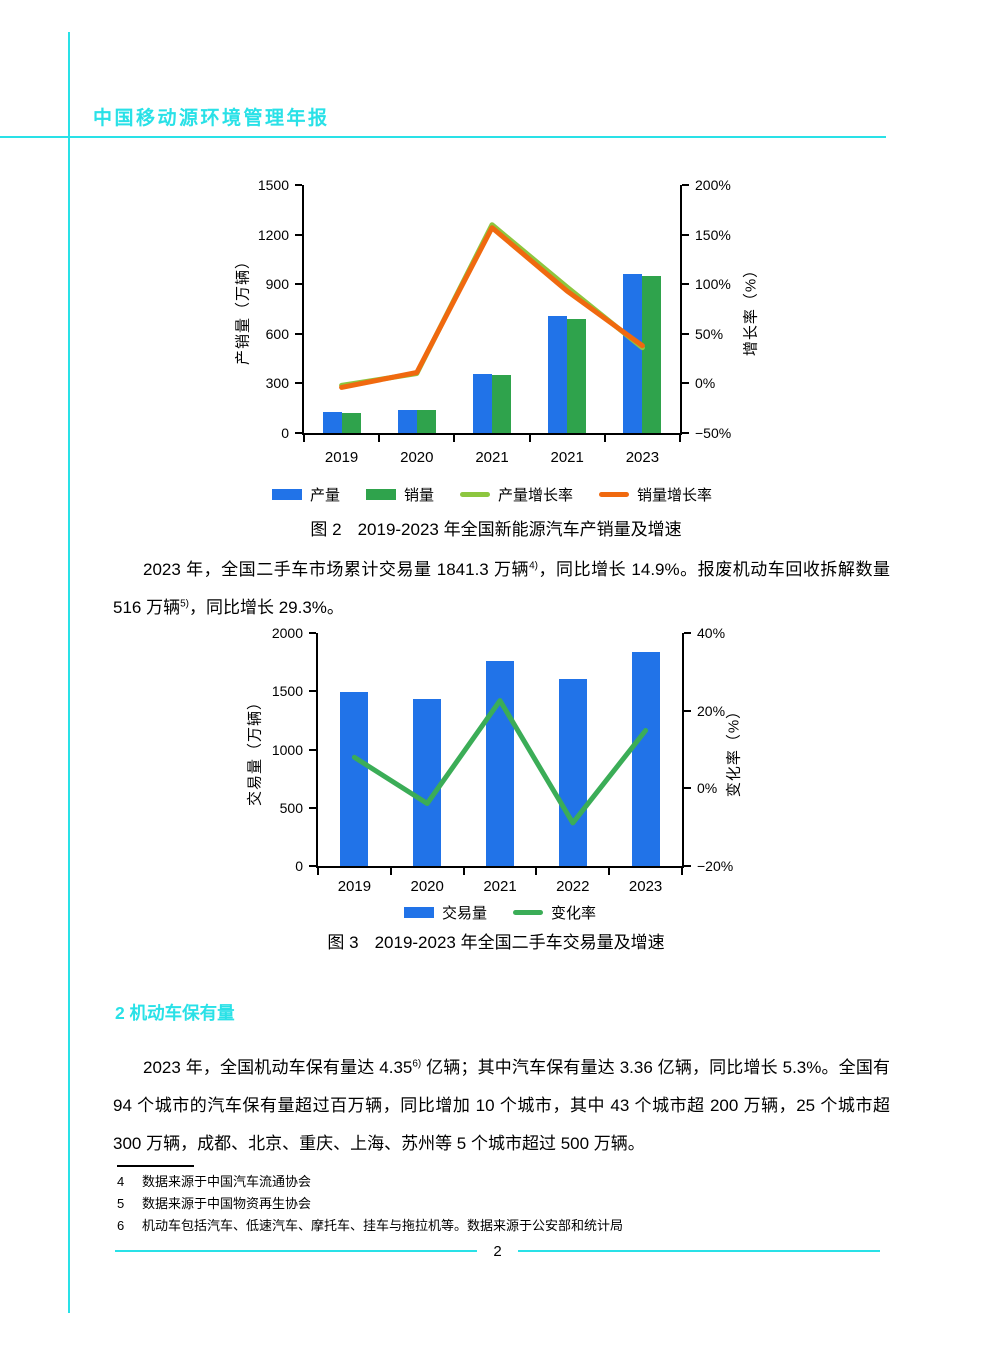  Describe the element at coordinates (121, 1225) in the screenshot. I see `footnote-6-number: 6` at that location.